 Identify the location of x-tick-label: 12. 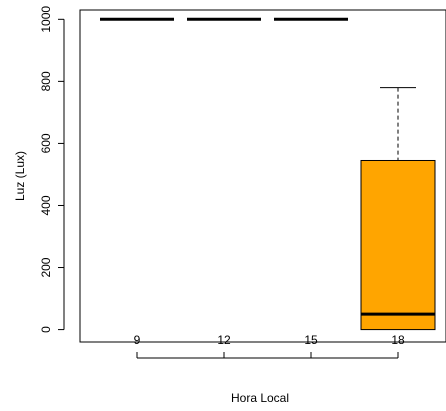
(224, 340).